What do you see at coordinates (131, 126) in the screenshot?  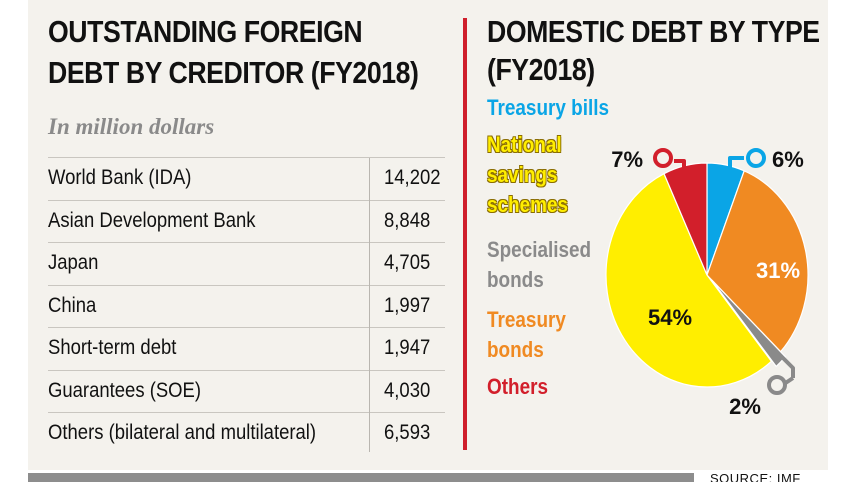 I see `table-subtitle: In million dollars` at bounding box center [131, 126].